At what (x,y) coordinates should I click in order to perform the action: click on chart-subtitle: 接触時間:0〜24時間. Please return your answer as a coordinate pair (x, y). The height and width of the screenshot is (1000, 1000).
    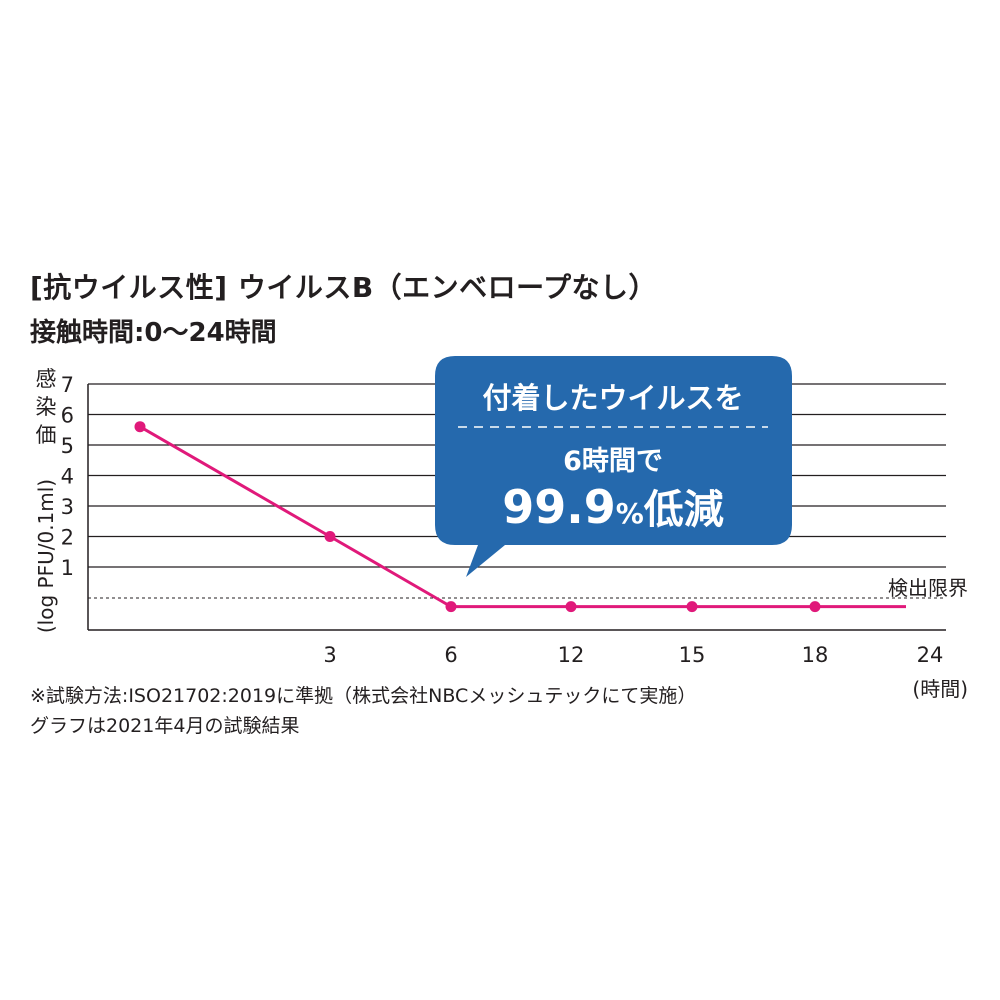
    Looking at the image, I should click on (153, 333).